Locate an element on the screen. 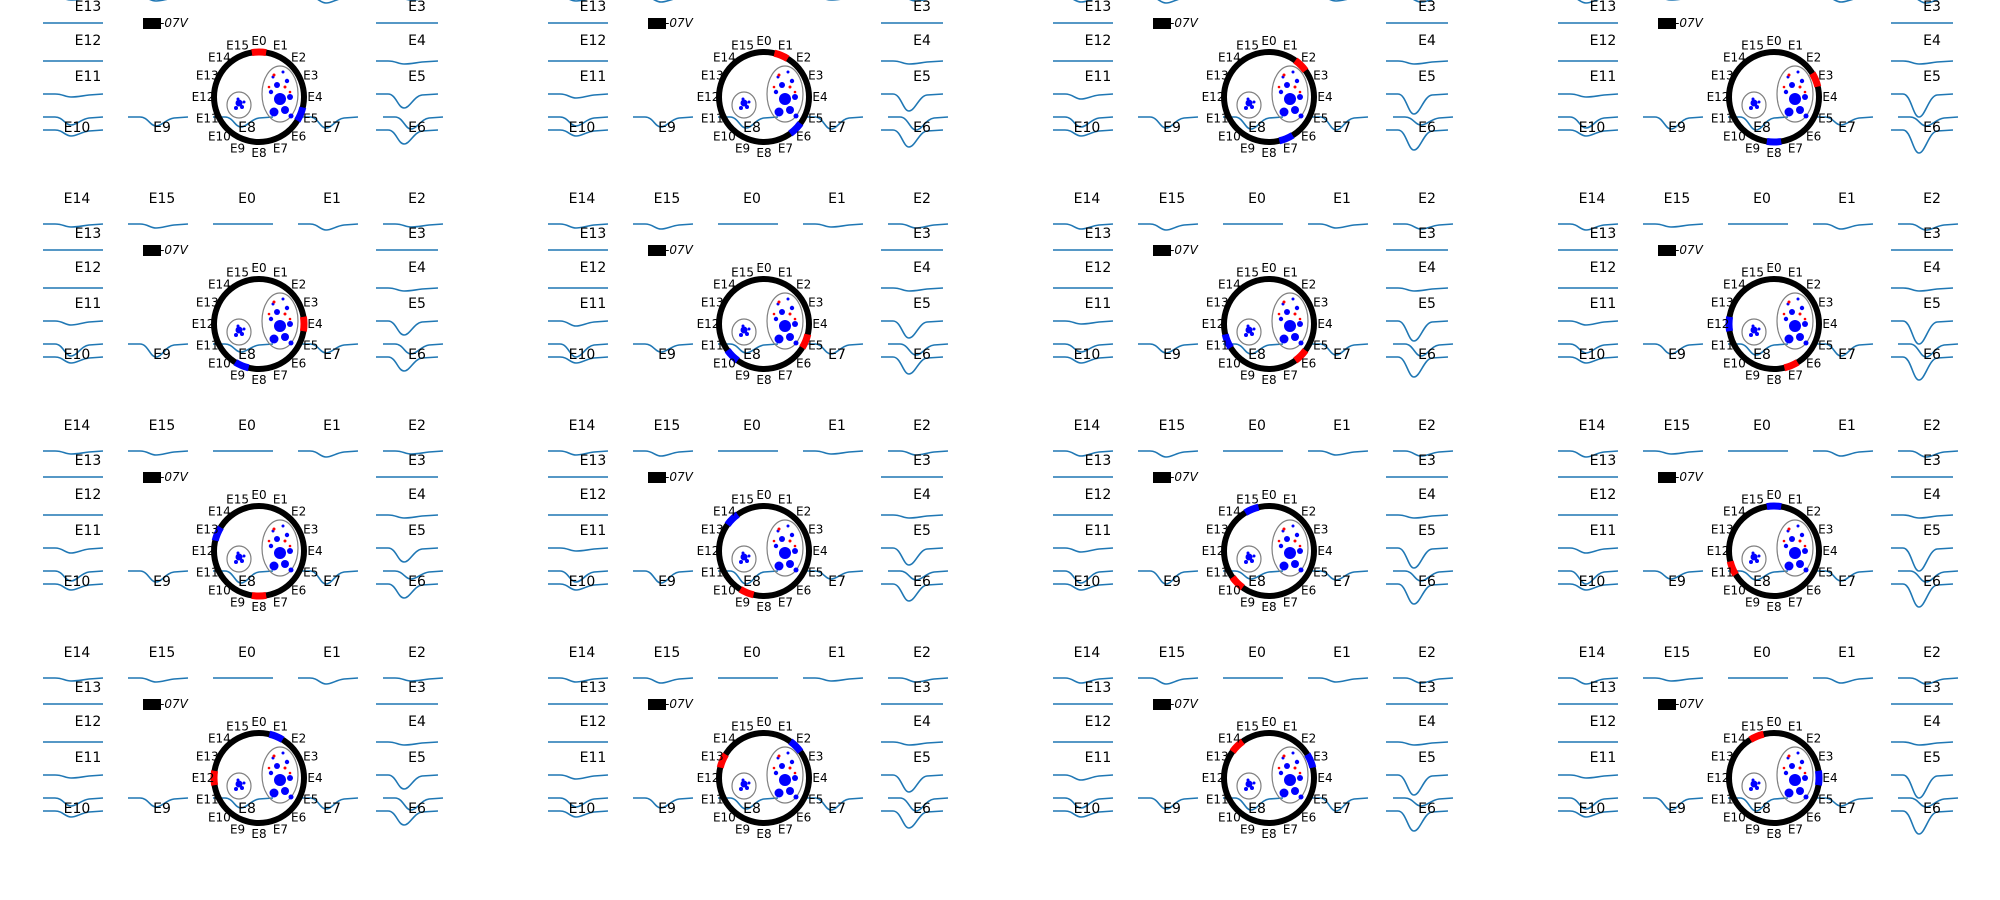 The image size is (2000, 900). negative-contact-arc is located at coordinates (1251, 509).